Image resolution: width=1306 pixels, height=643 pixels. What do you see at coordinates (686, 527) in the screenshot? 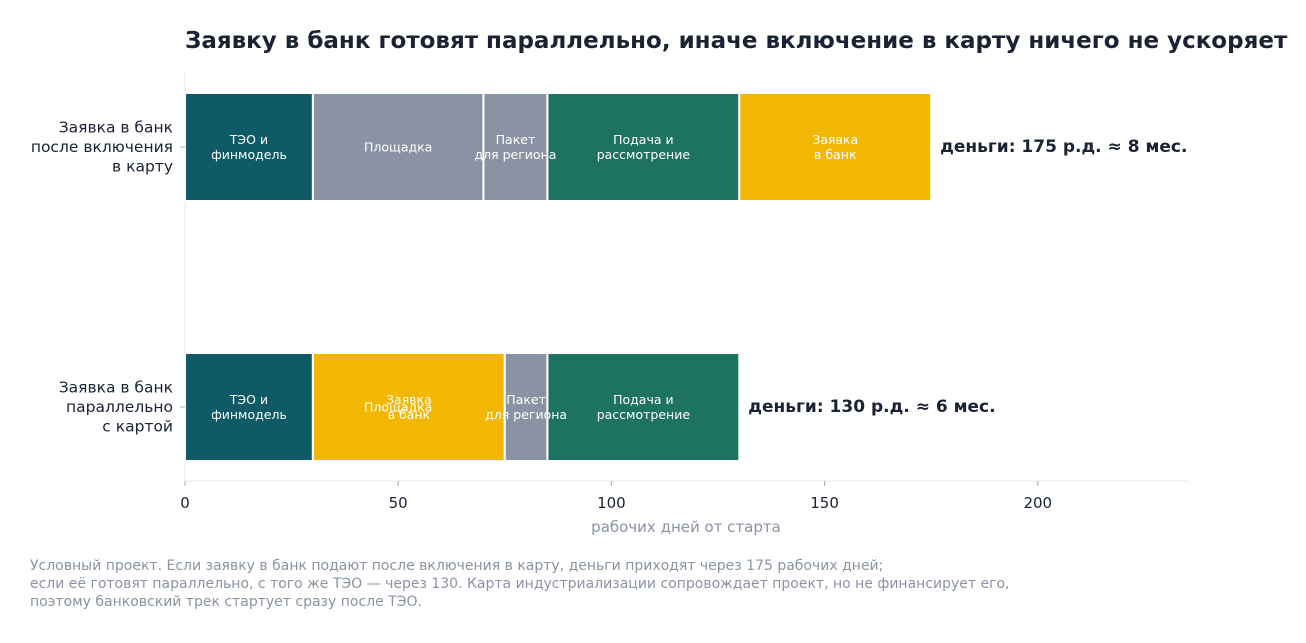
I see `x-axis-label: рабочих дней от старта` at bounding box center [686, 527].